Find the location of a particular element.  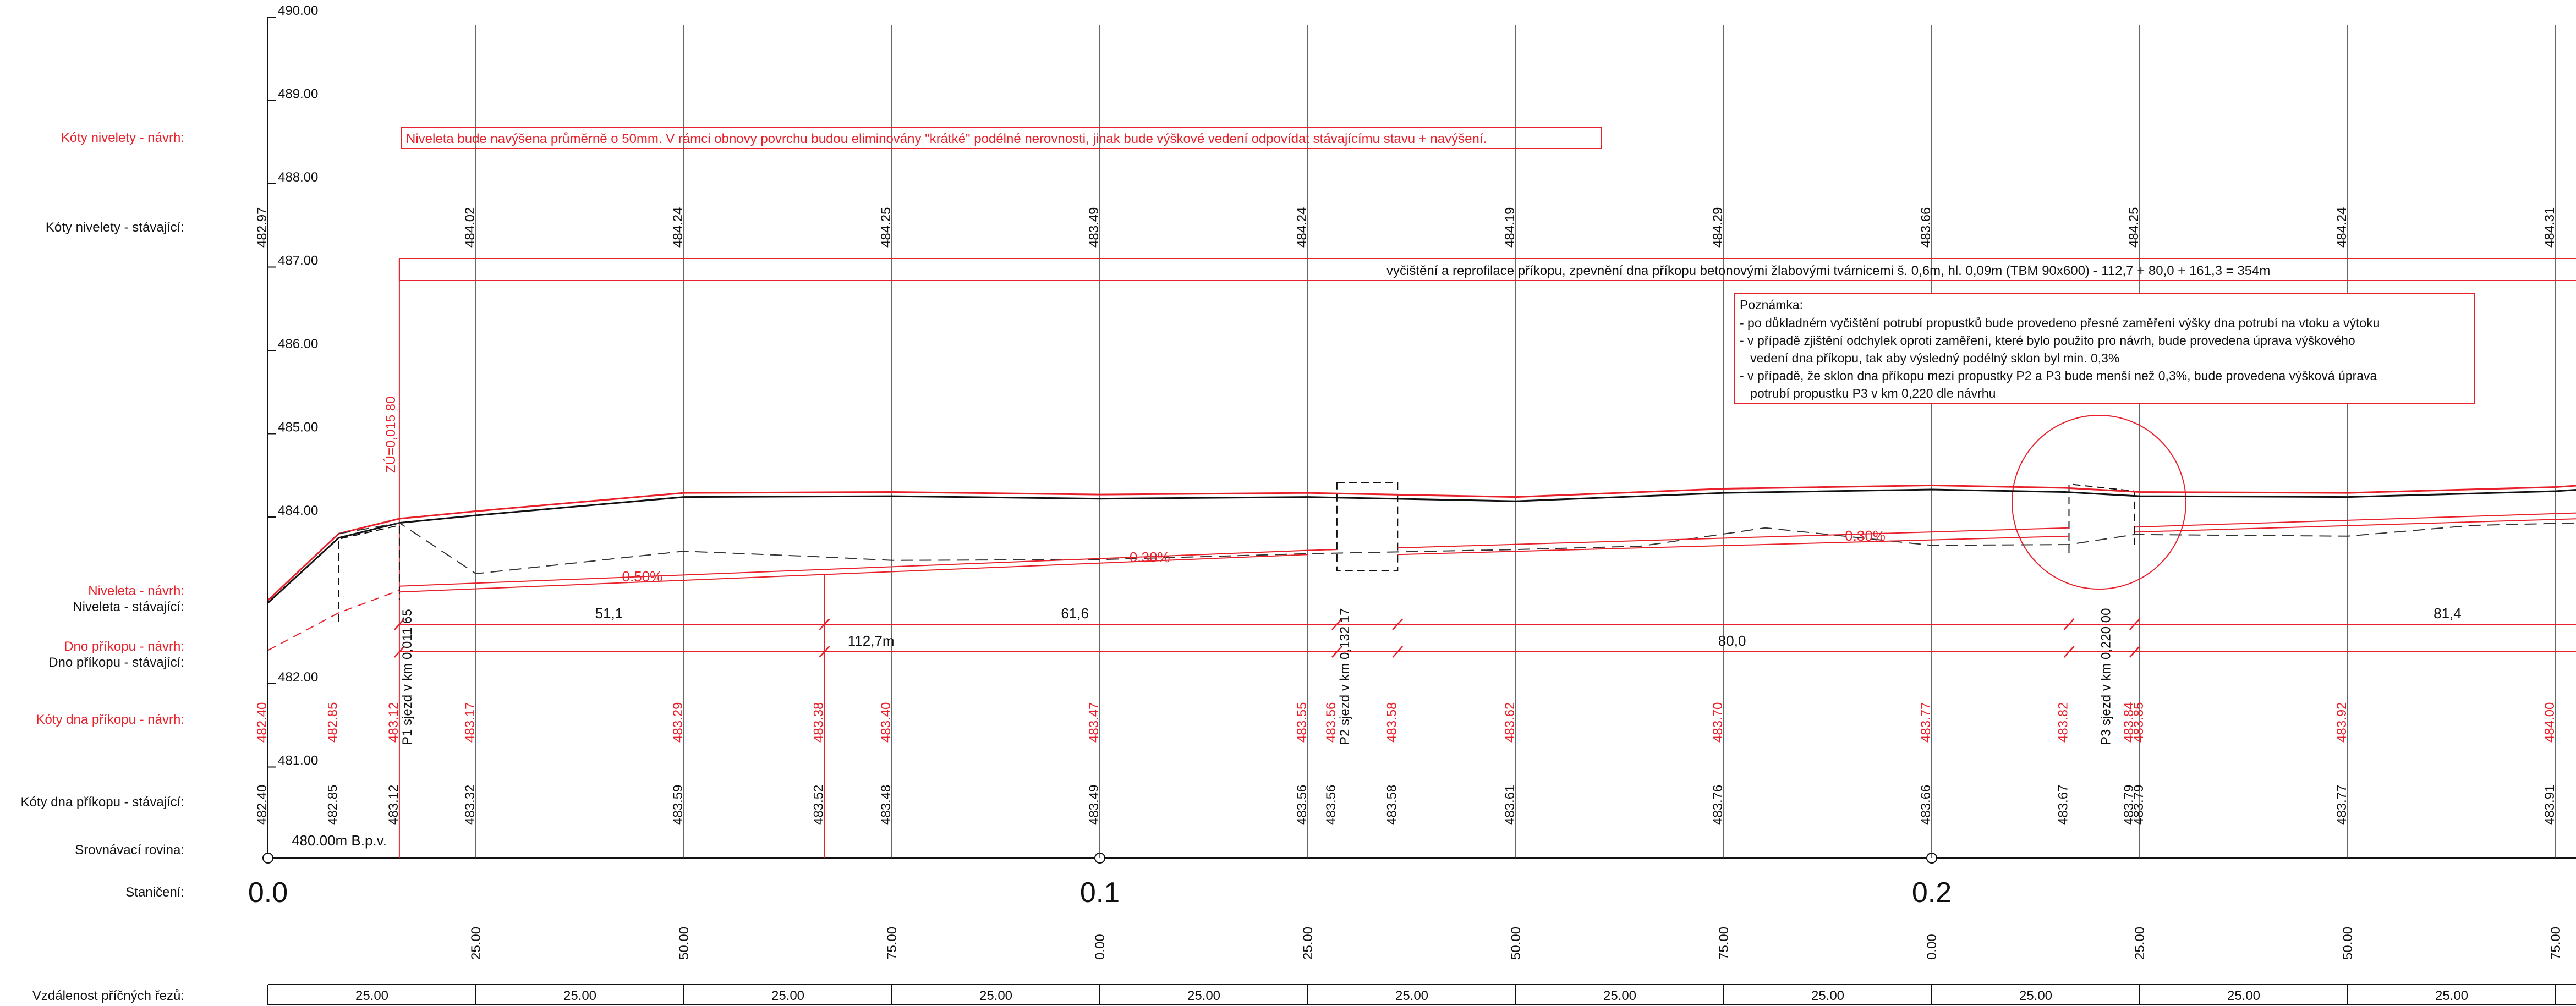

poznamka-title: Poznámka: is located at coordinates (1772, 305).